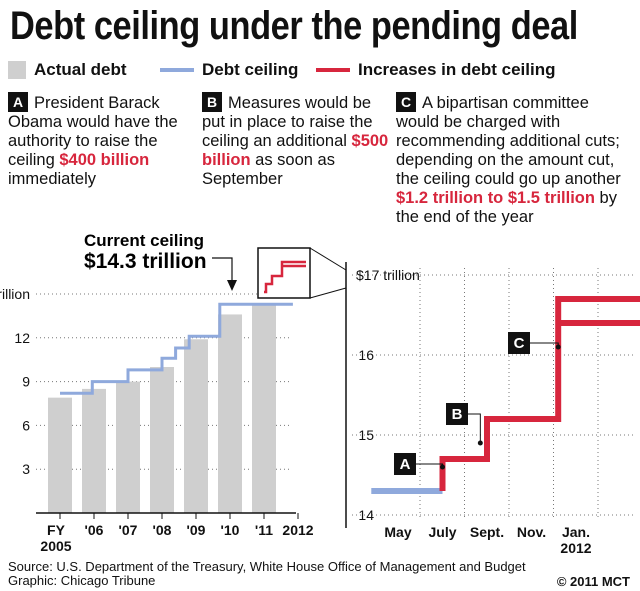 The image size is (640, 591). Describe the element at coordinates (232, 285) in the screenshot. I see `callout-arrowhead` at that location.